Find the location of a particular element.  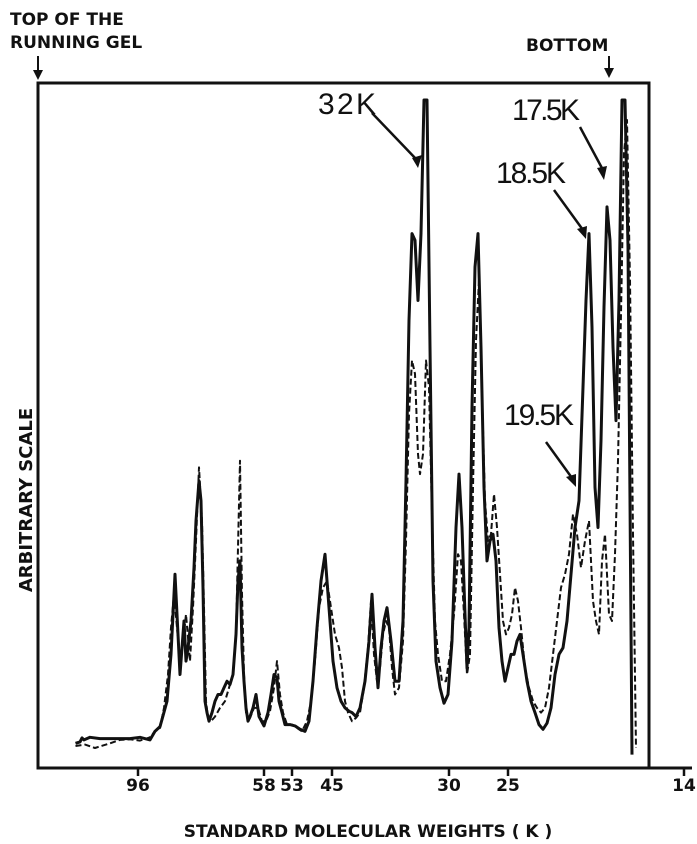

x-axis-ticks: 96 58 53 45 30 25 14 is located at coordinates (411, 782).